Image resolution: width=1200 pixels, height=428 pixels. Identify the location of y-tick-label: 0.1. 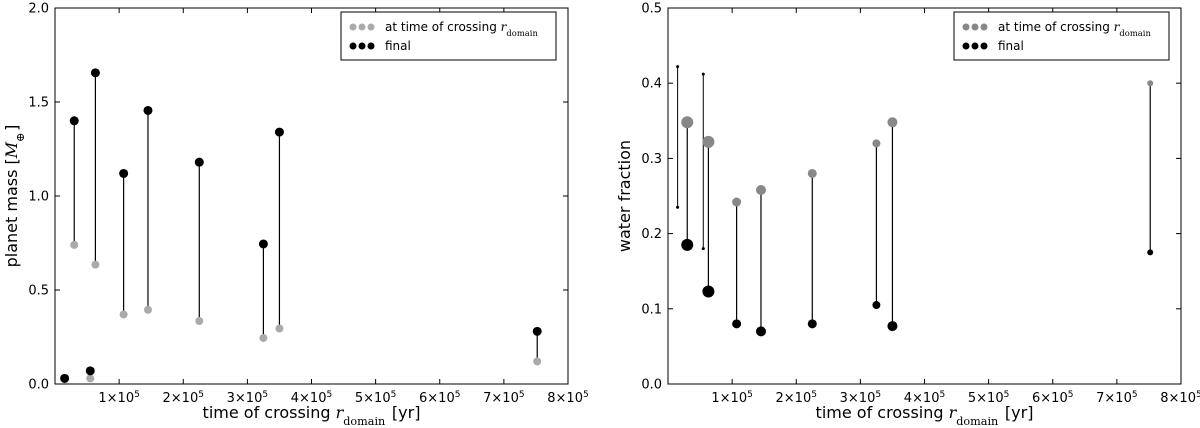
(651, 309).